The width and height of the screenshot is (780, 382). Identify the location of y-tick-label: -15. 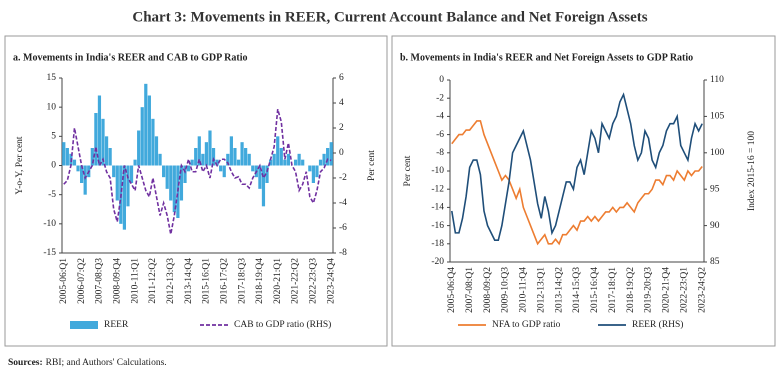
(49, 253).